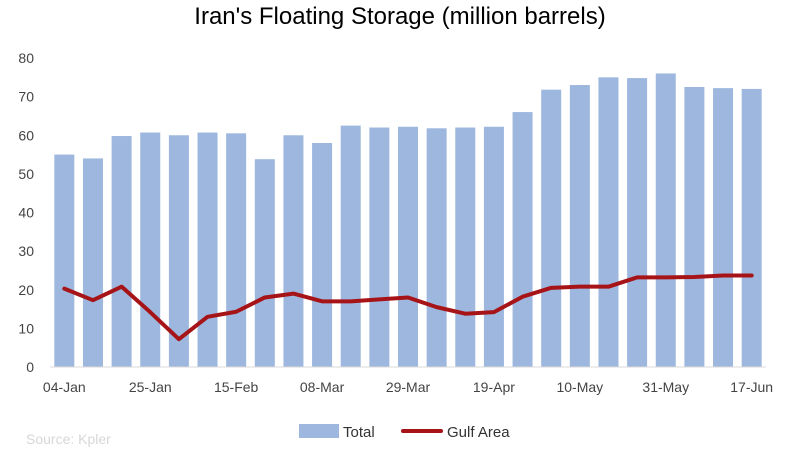 The width and height of the screenshot is (800, 455). Describe the element at coordinates (351, 246) in the screenshot. I see `bar-total-15-mar` at that location.